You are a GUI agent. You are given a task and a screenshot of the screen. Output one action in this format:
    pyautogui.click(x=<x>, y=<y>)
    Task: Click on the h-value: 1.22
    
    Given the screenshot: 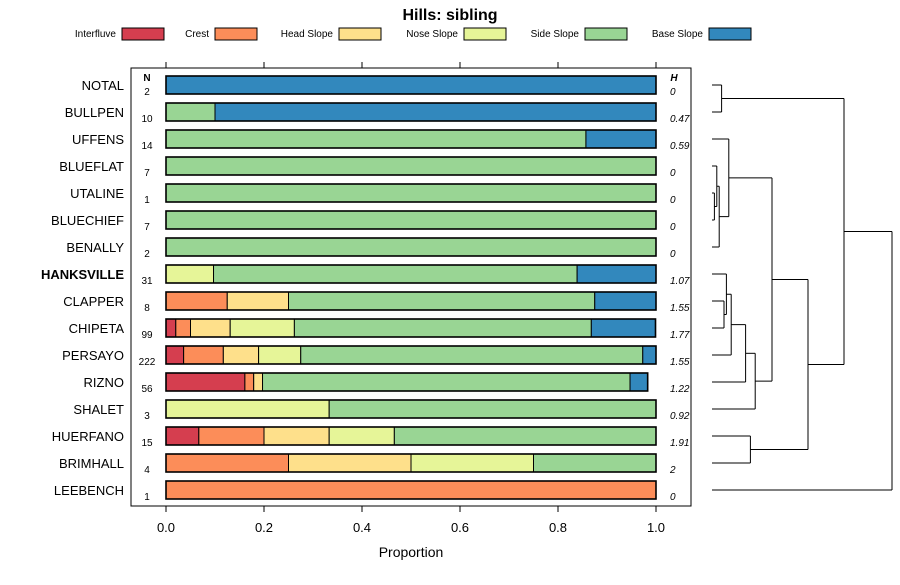 What is the action you would take?
    pyautogui.click(x=680, y=389)
    